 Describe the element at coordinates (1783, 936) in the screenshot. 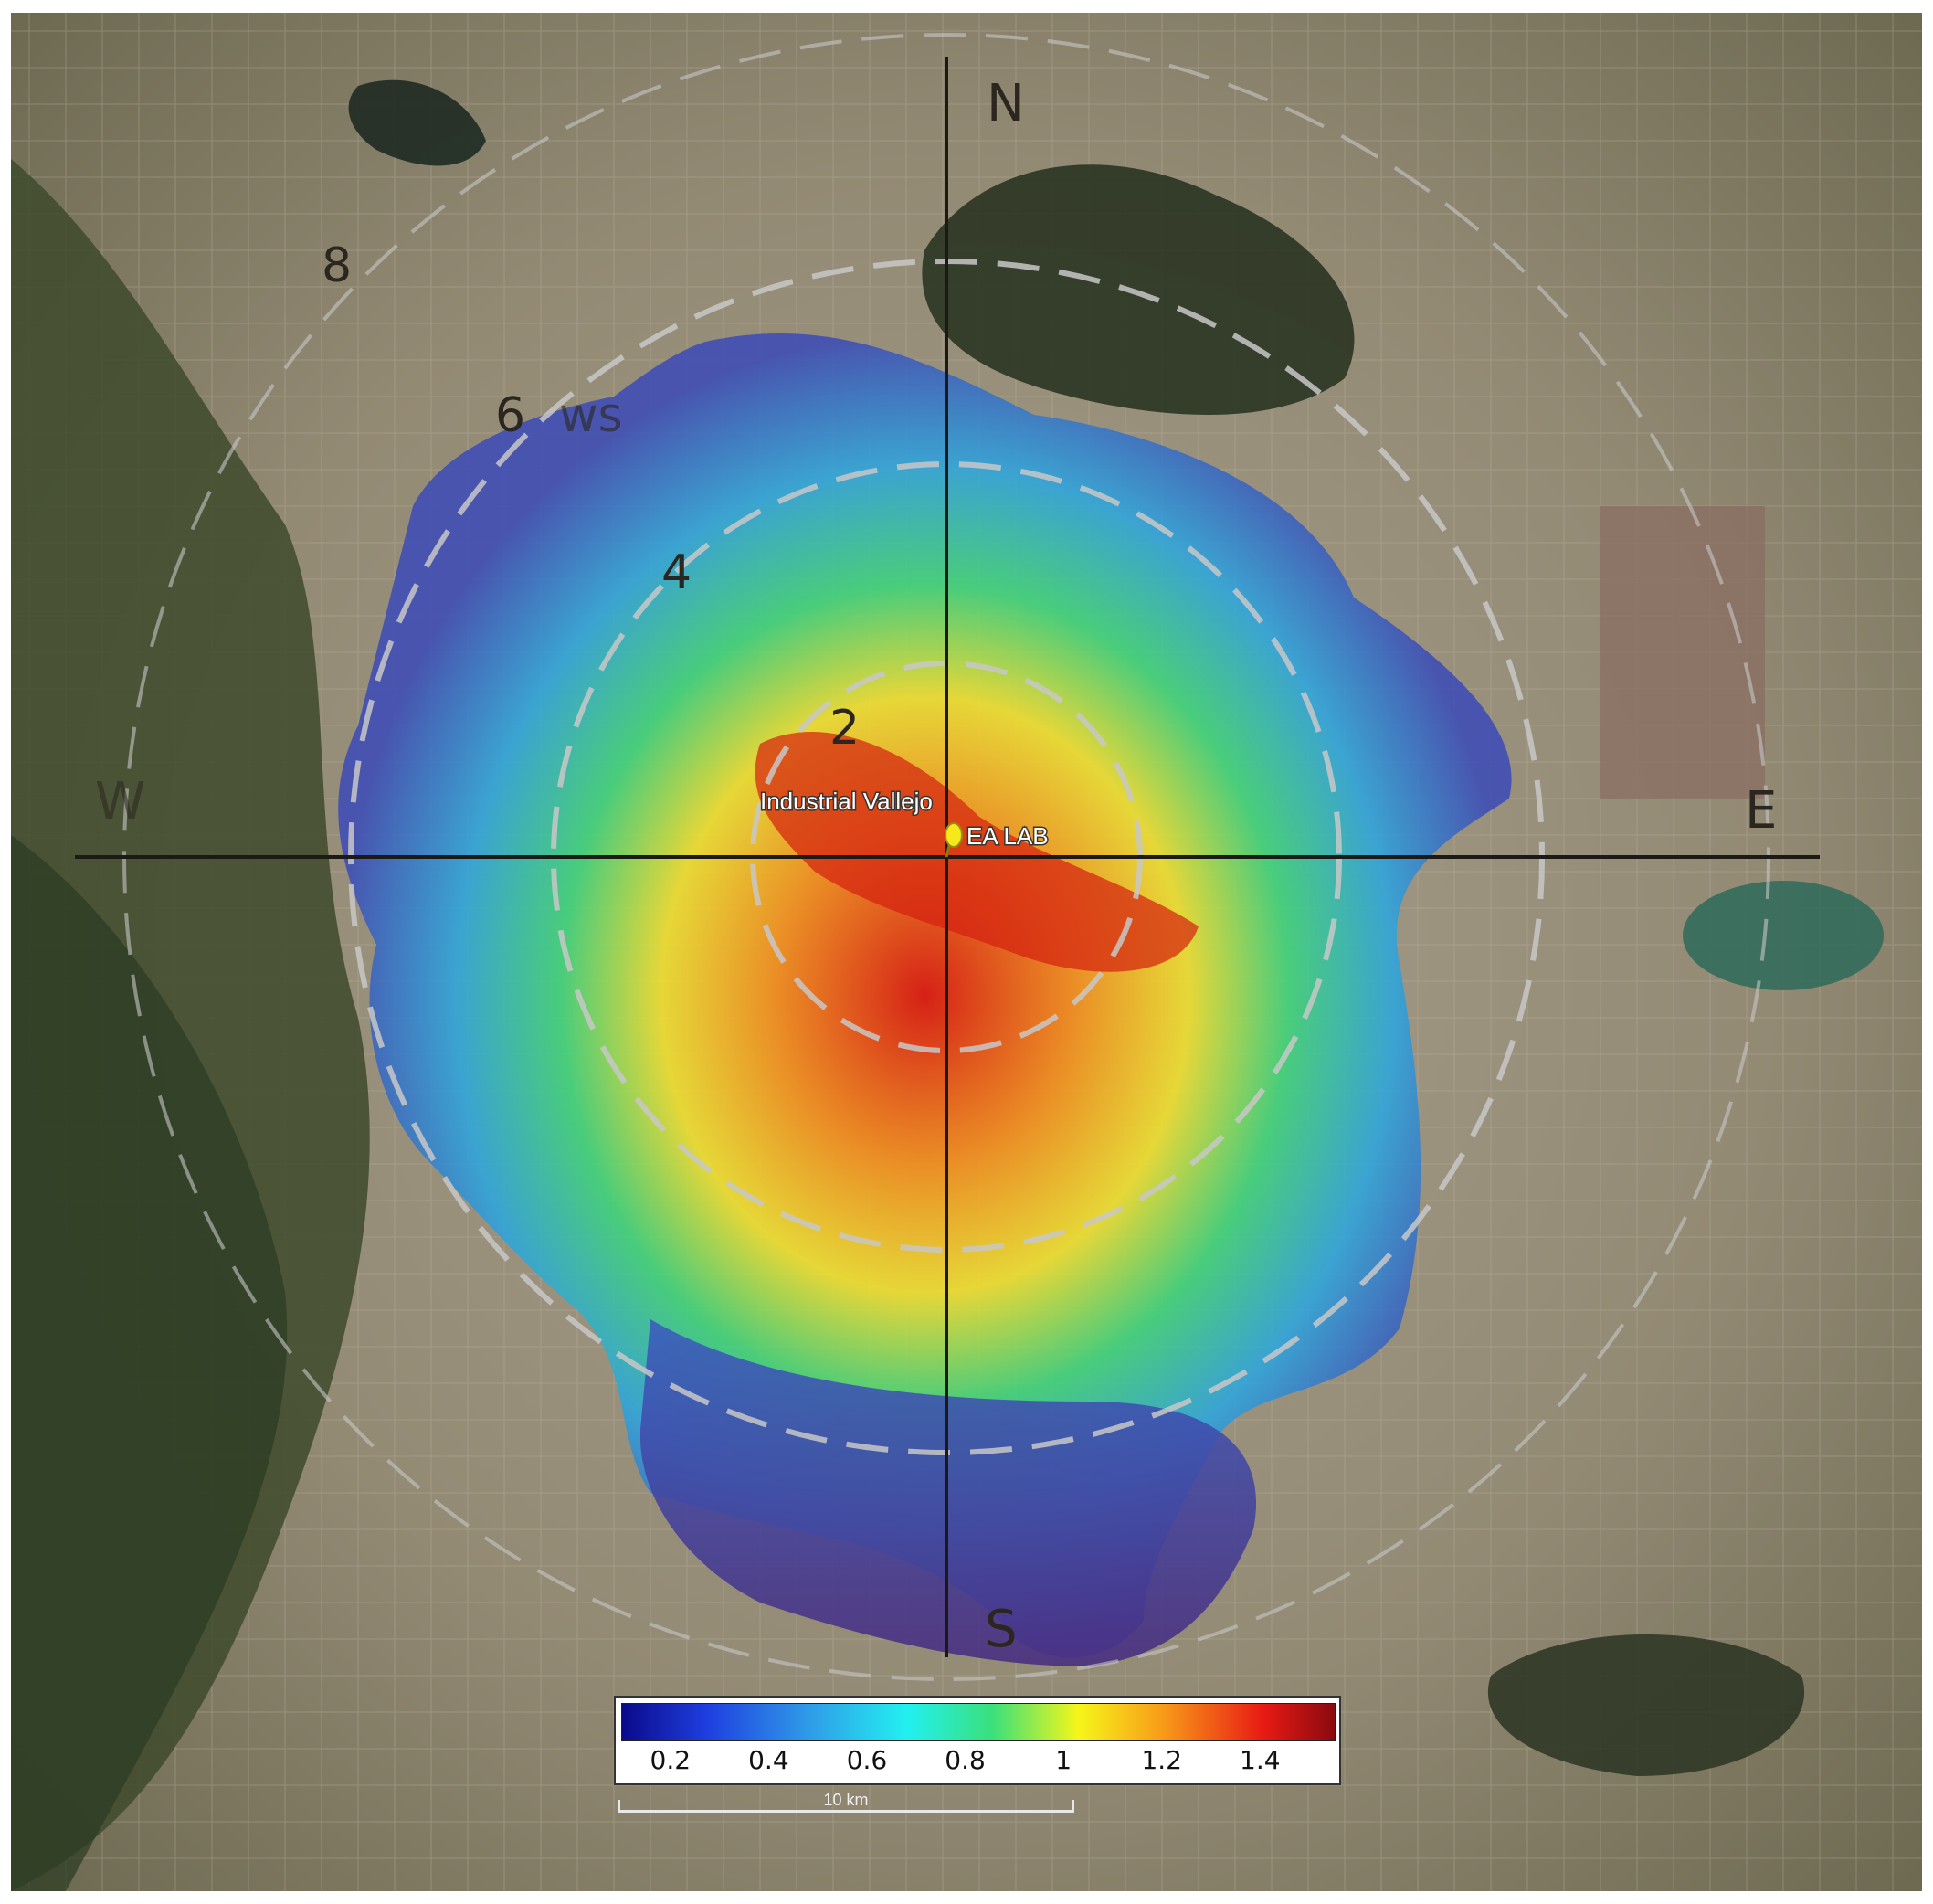

I see `lake` at that location.